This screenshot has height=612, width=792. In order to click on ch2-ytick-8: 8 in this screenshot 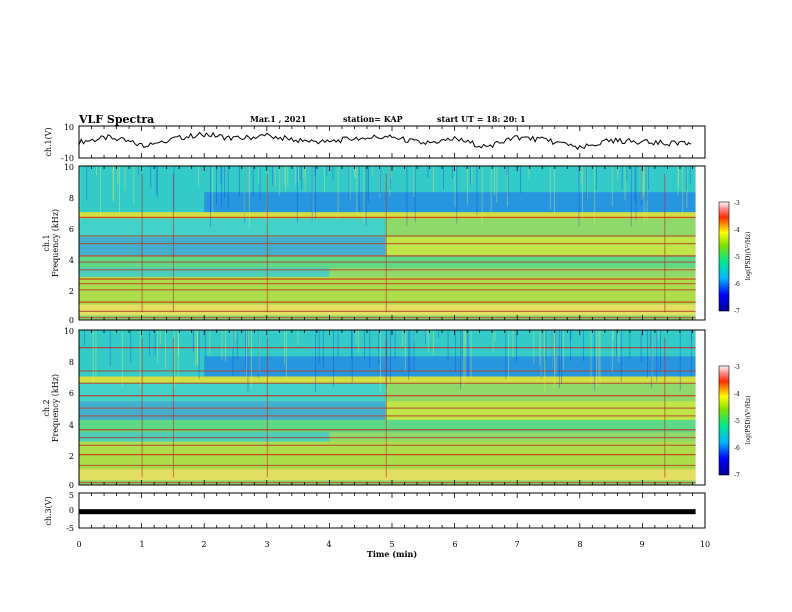, I will do `click(71, 362)`.